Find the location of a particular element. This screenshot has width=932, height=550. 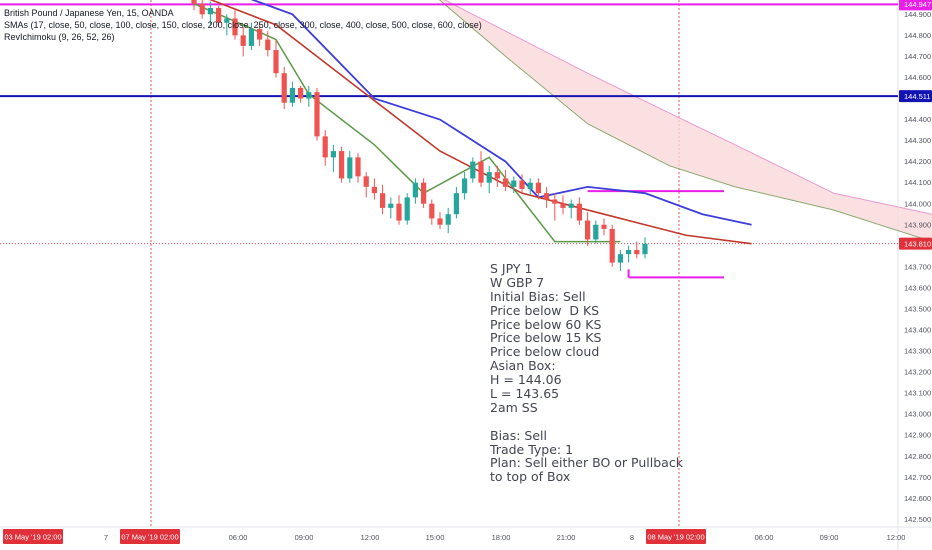

price-tick-label: 144.600 is located at coordinates (917, 77).